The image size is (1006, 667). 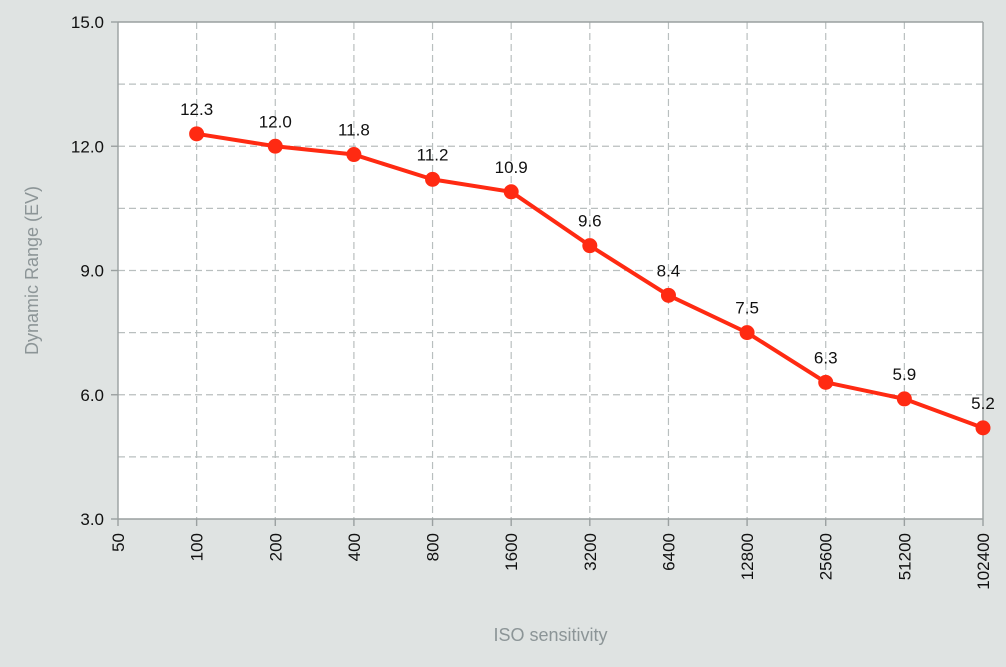 What do you see at coordinates (197, 547) in the screenshot?
I see `x-tick-label: 100` at bounding box center [197, 547].